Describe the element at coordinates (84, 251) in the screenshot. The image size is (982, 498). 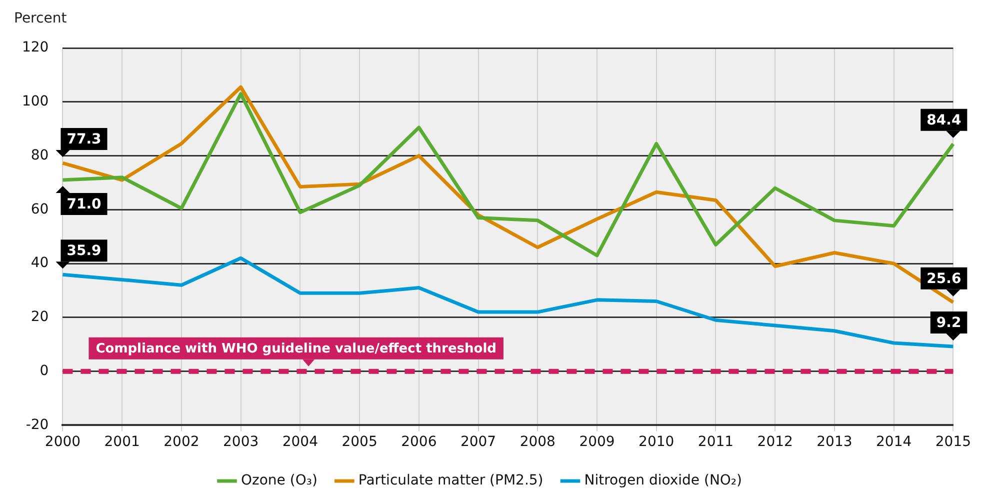
I see `data-label: 35.9` at that location.